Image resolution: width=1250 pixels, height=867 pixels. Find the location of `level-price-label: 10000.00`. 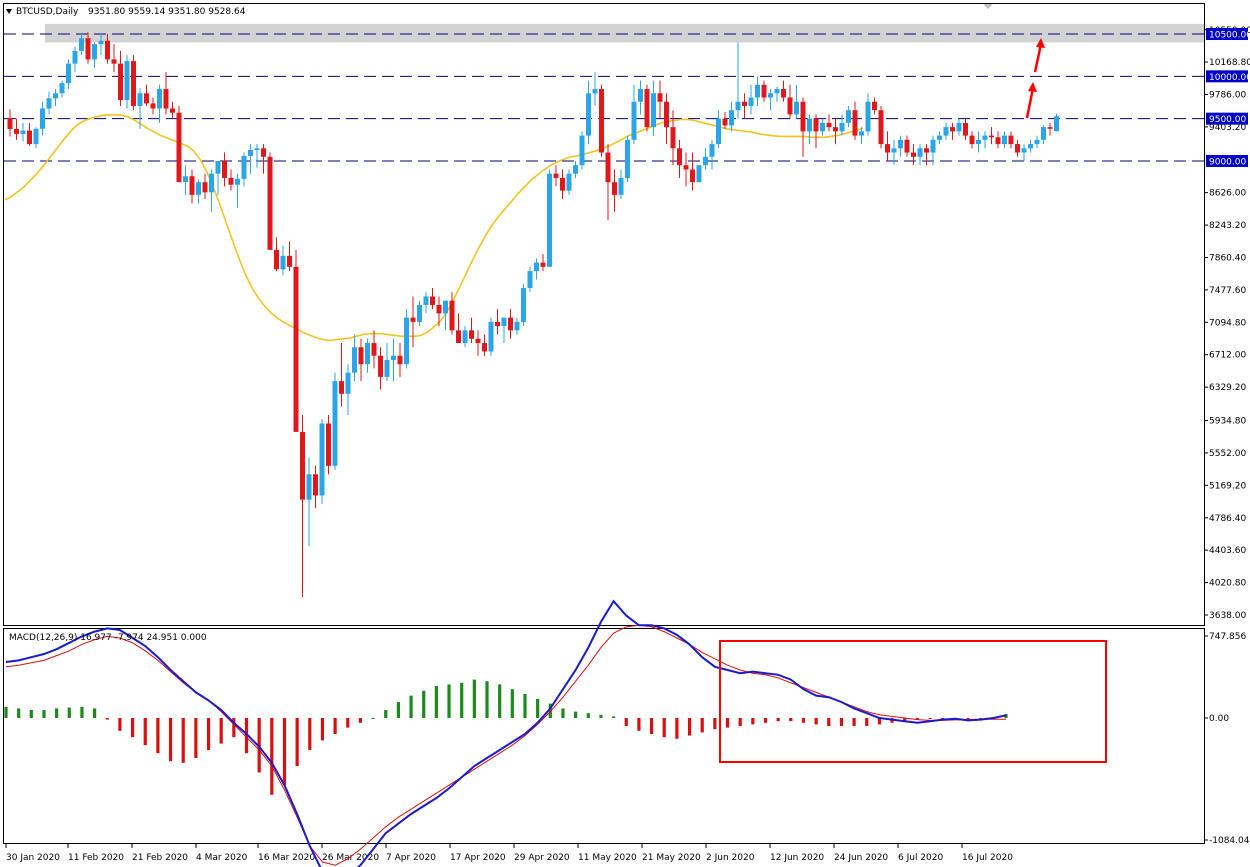

level-price-label: 10000.00 is located at coordinates (1229, 78).